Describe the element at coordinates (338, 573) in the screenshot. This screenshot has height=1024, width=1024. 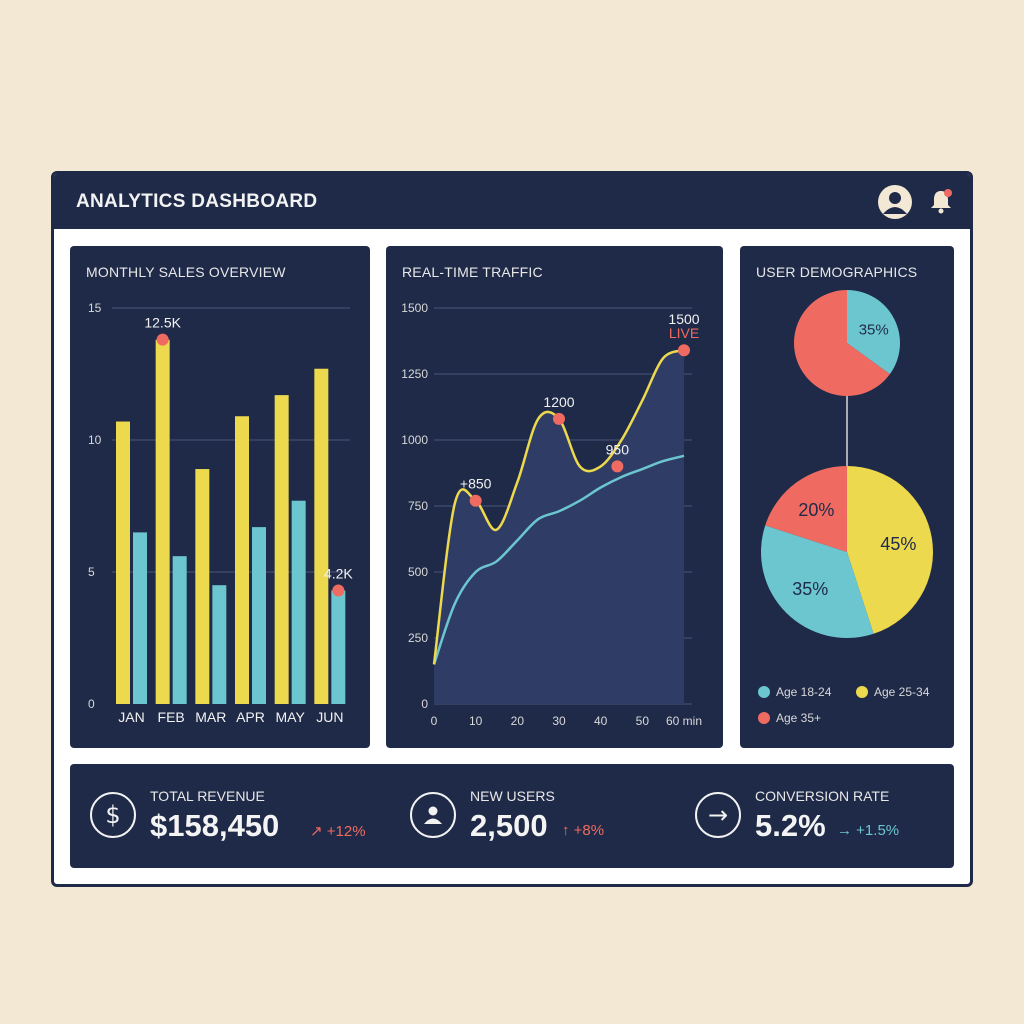
I see `annotation-label: 4.2K` at that location.